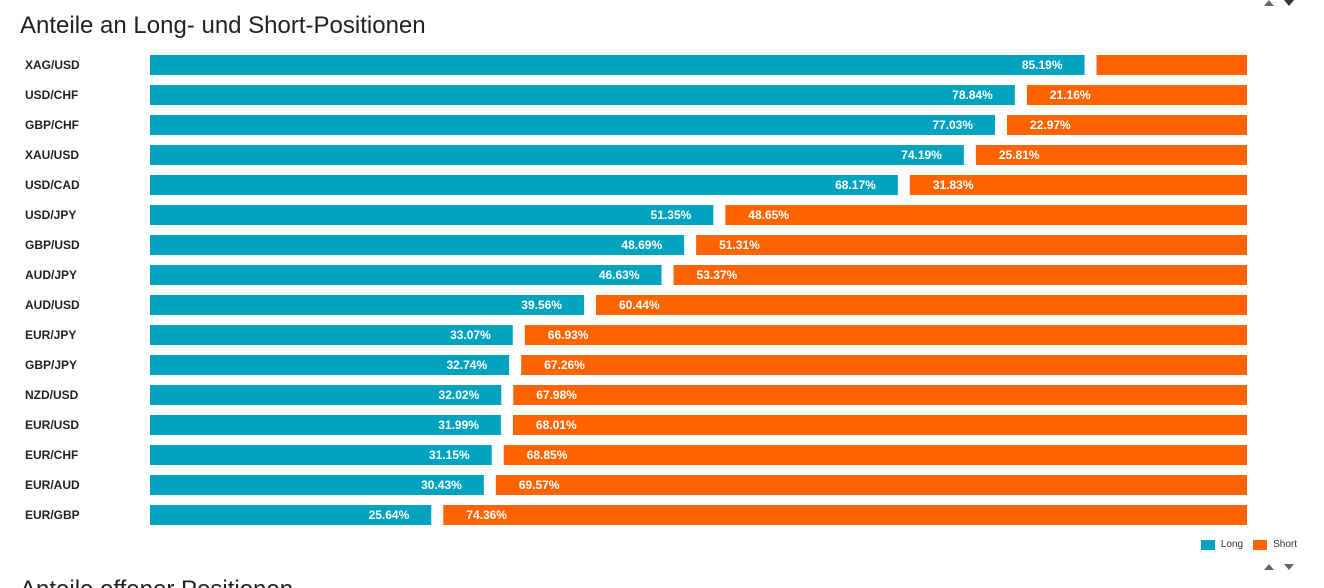 The image size is (1324, 588). I want to click on bar-long-label: 48.69%, so click(641, 245).